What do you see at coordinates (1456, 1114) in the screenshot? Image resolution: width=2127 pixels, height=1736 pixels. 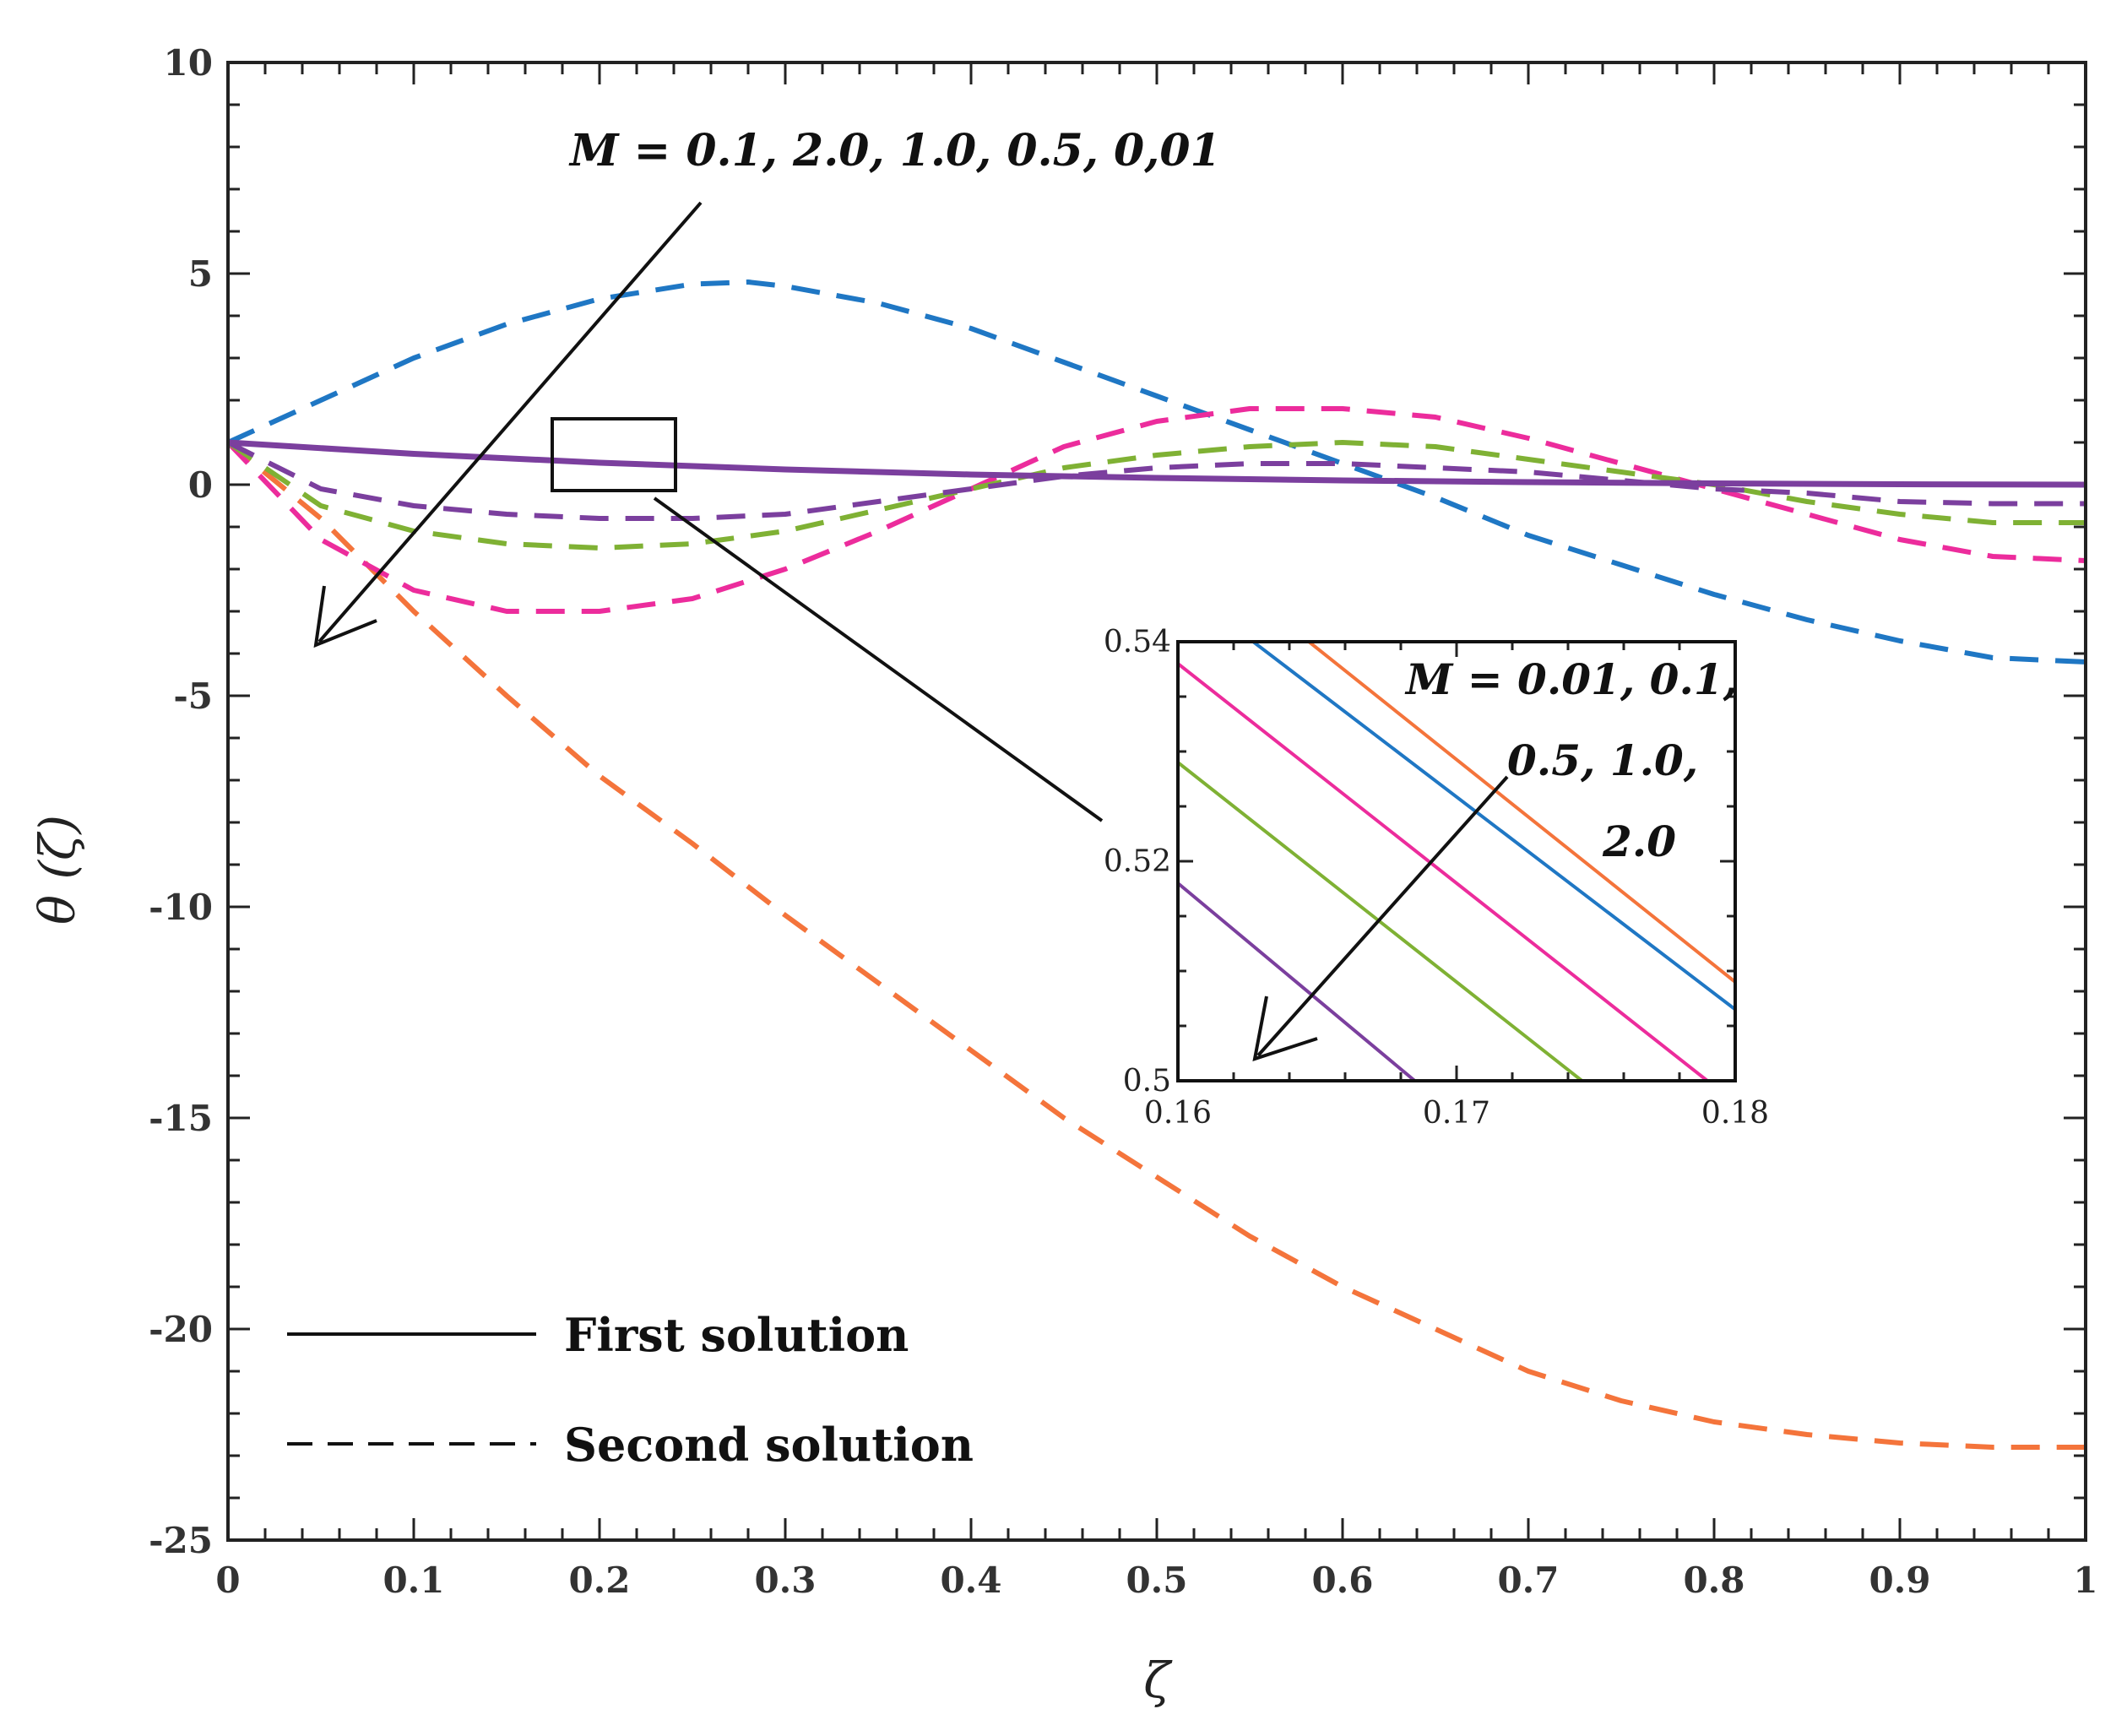 I see `inset-x-tick-label: 0.17` at bounding box center [1456, 1114].